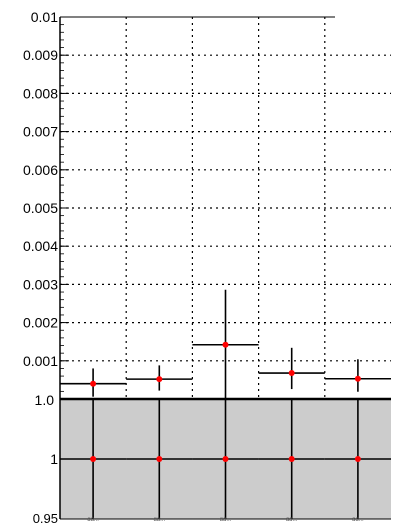 The image size is (393, 523). What do you see at coordinates (44, 17) in the screenshot?
I see `top-y-tick-label-9: 0.01` at bounding box center [44, 17].